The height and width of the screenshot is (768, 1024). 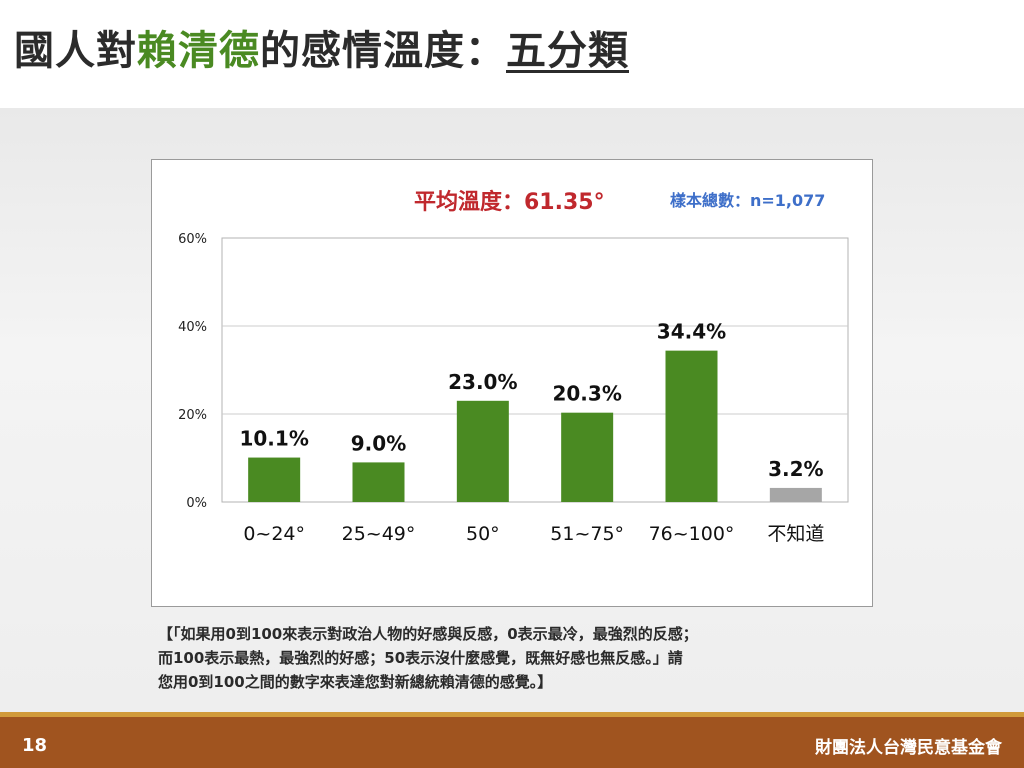 I want to click on average-temperature-label: 平均溫度：61.35°, so click(x=509, y=202).